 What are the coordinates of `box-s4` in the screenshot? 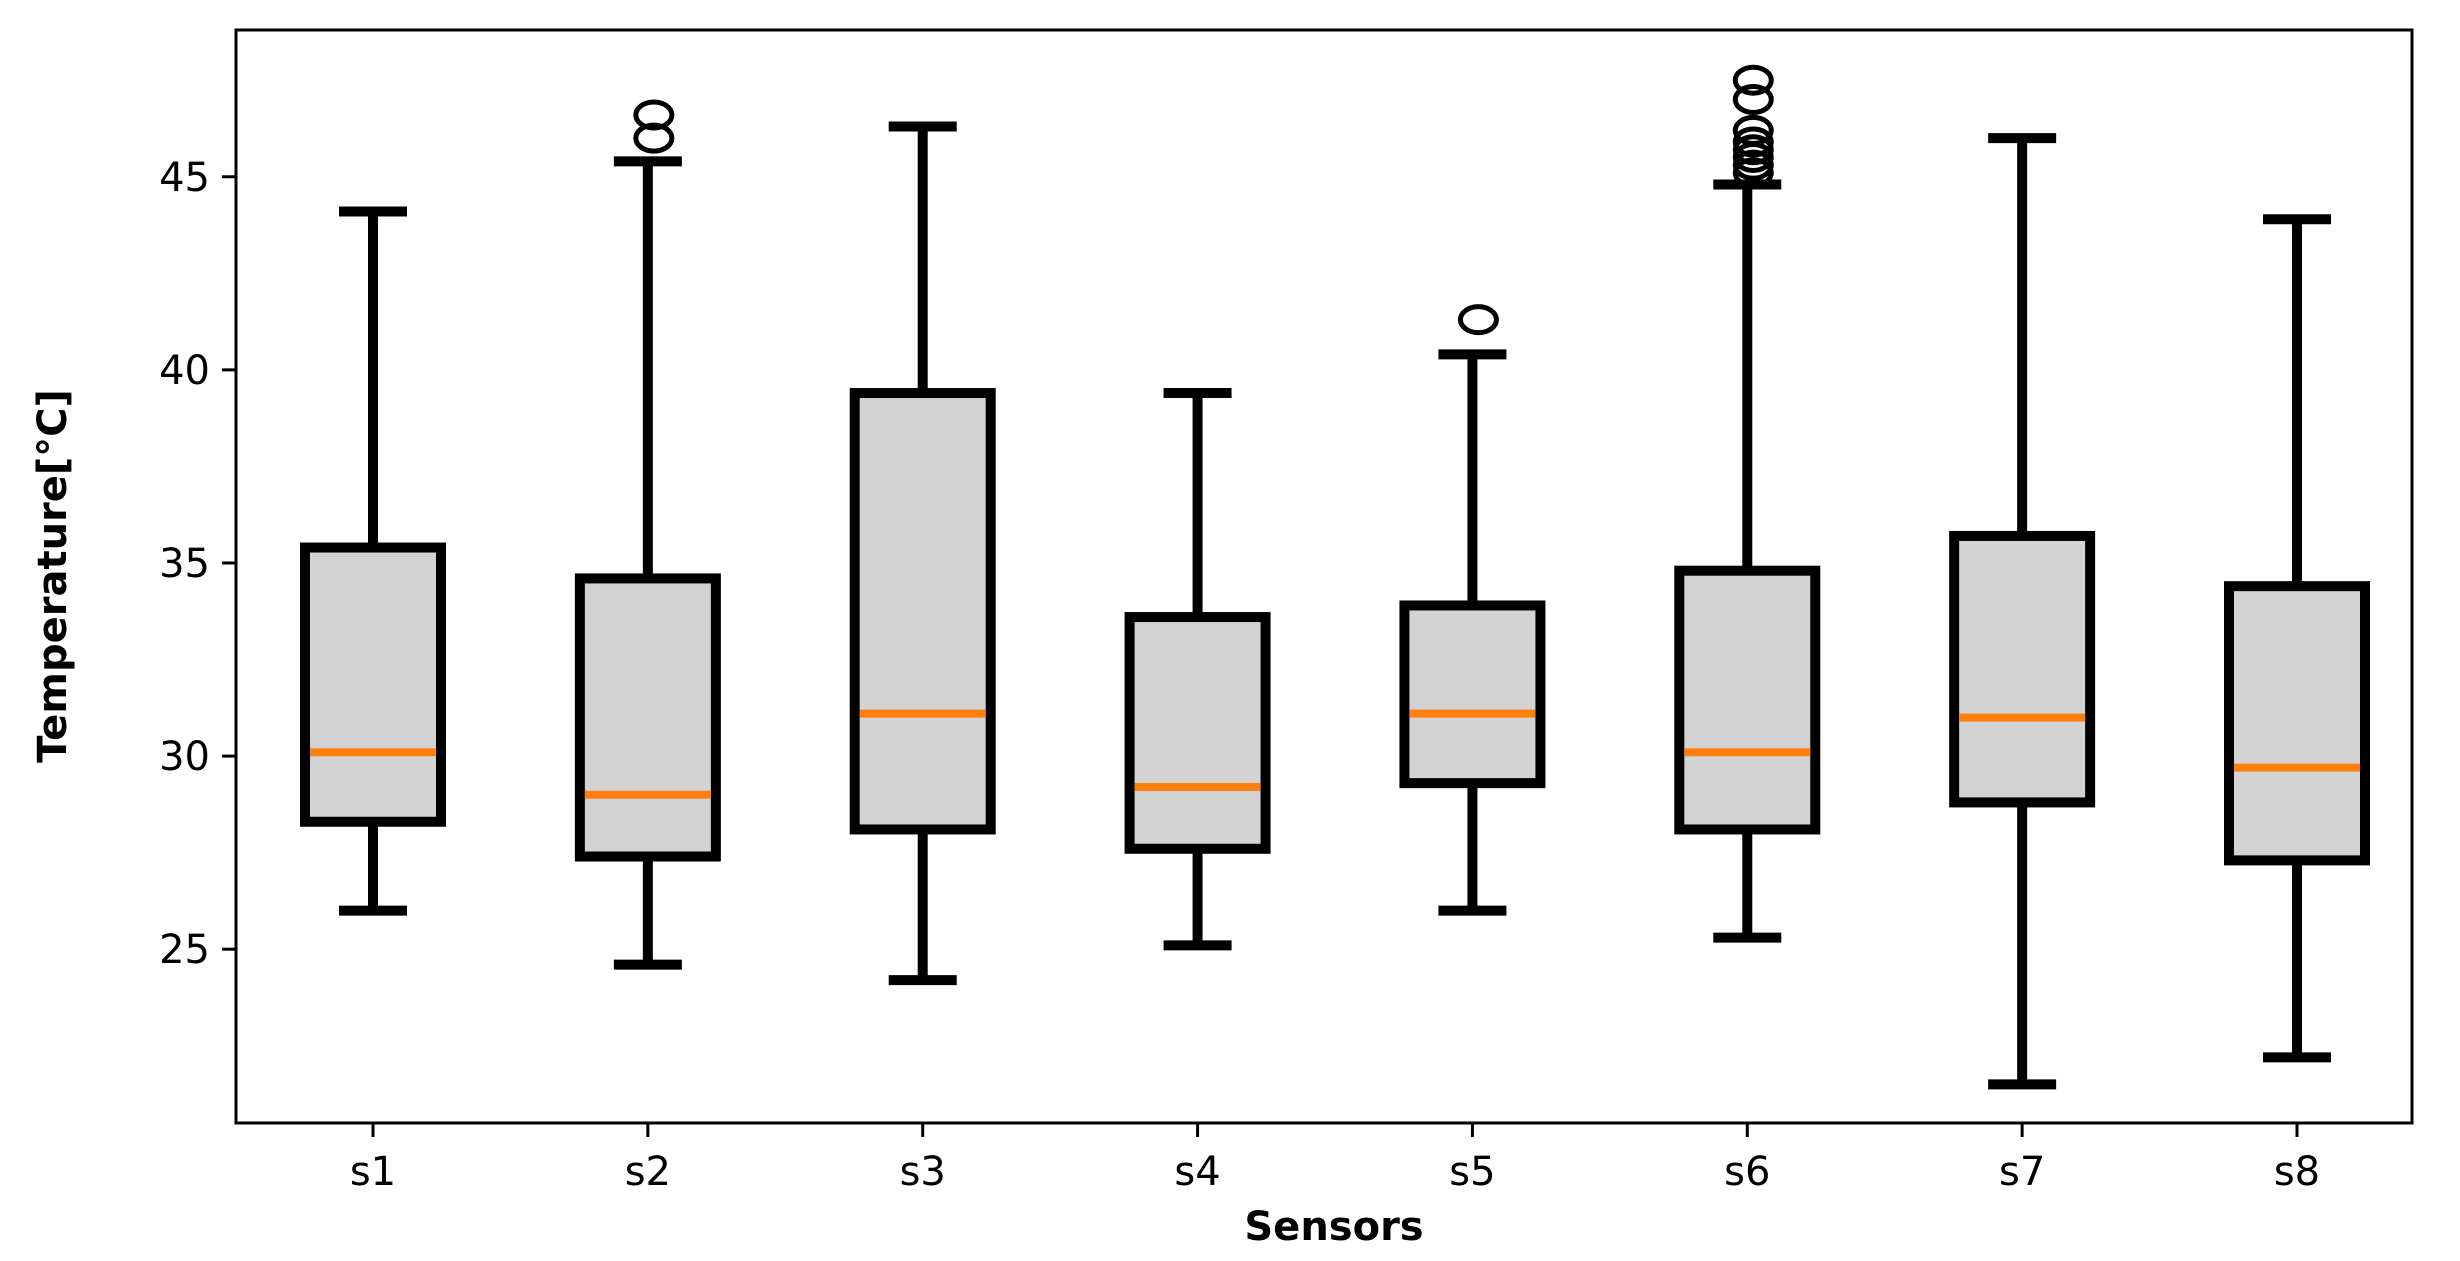 It's located at (1197, 669).